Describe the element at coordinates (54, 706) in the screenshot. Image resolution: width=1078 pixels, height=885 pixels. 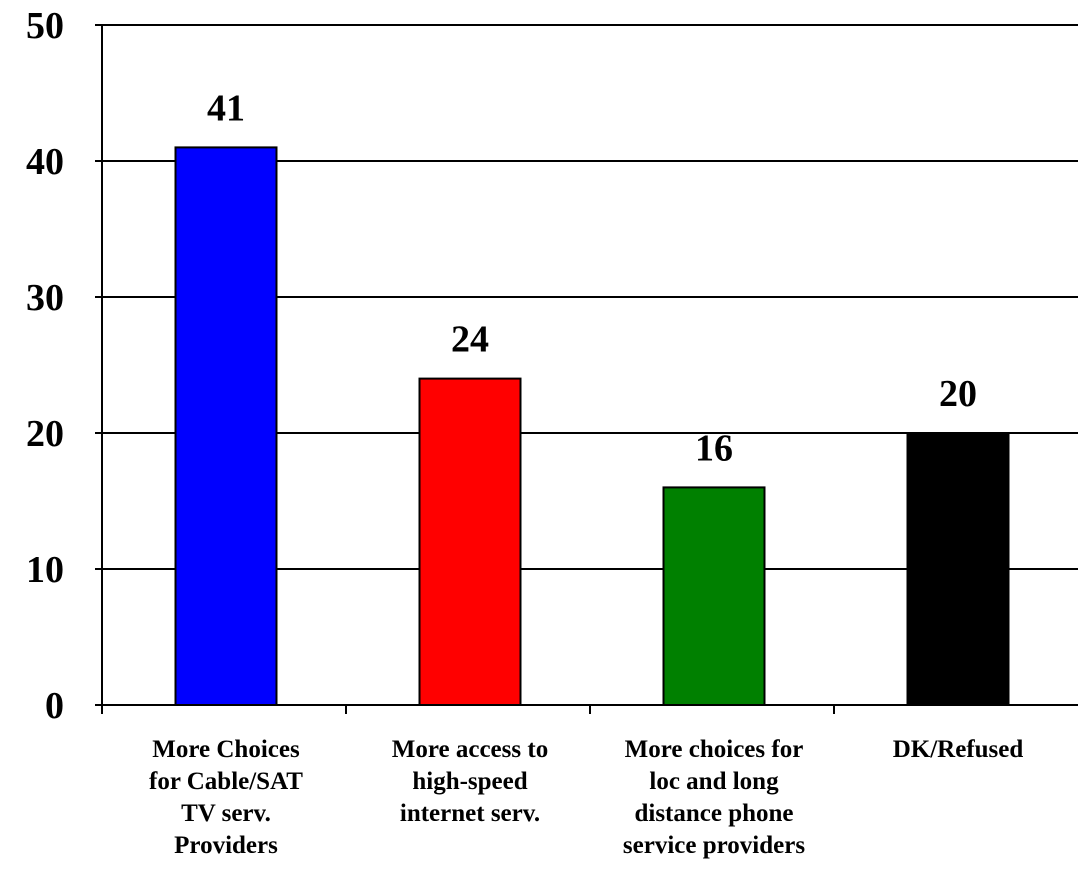
I see `y-tick-label: 0` at that location.